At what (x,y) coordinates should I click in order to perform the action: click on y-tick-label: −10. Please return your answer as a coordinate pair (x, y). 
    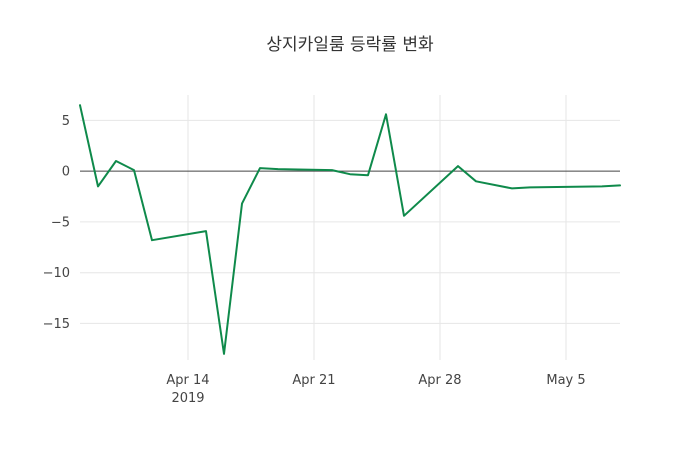
    Looking at the image, I should click on (56, 273).